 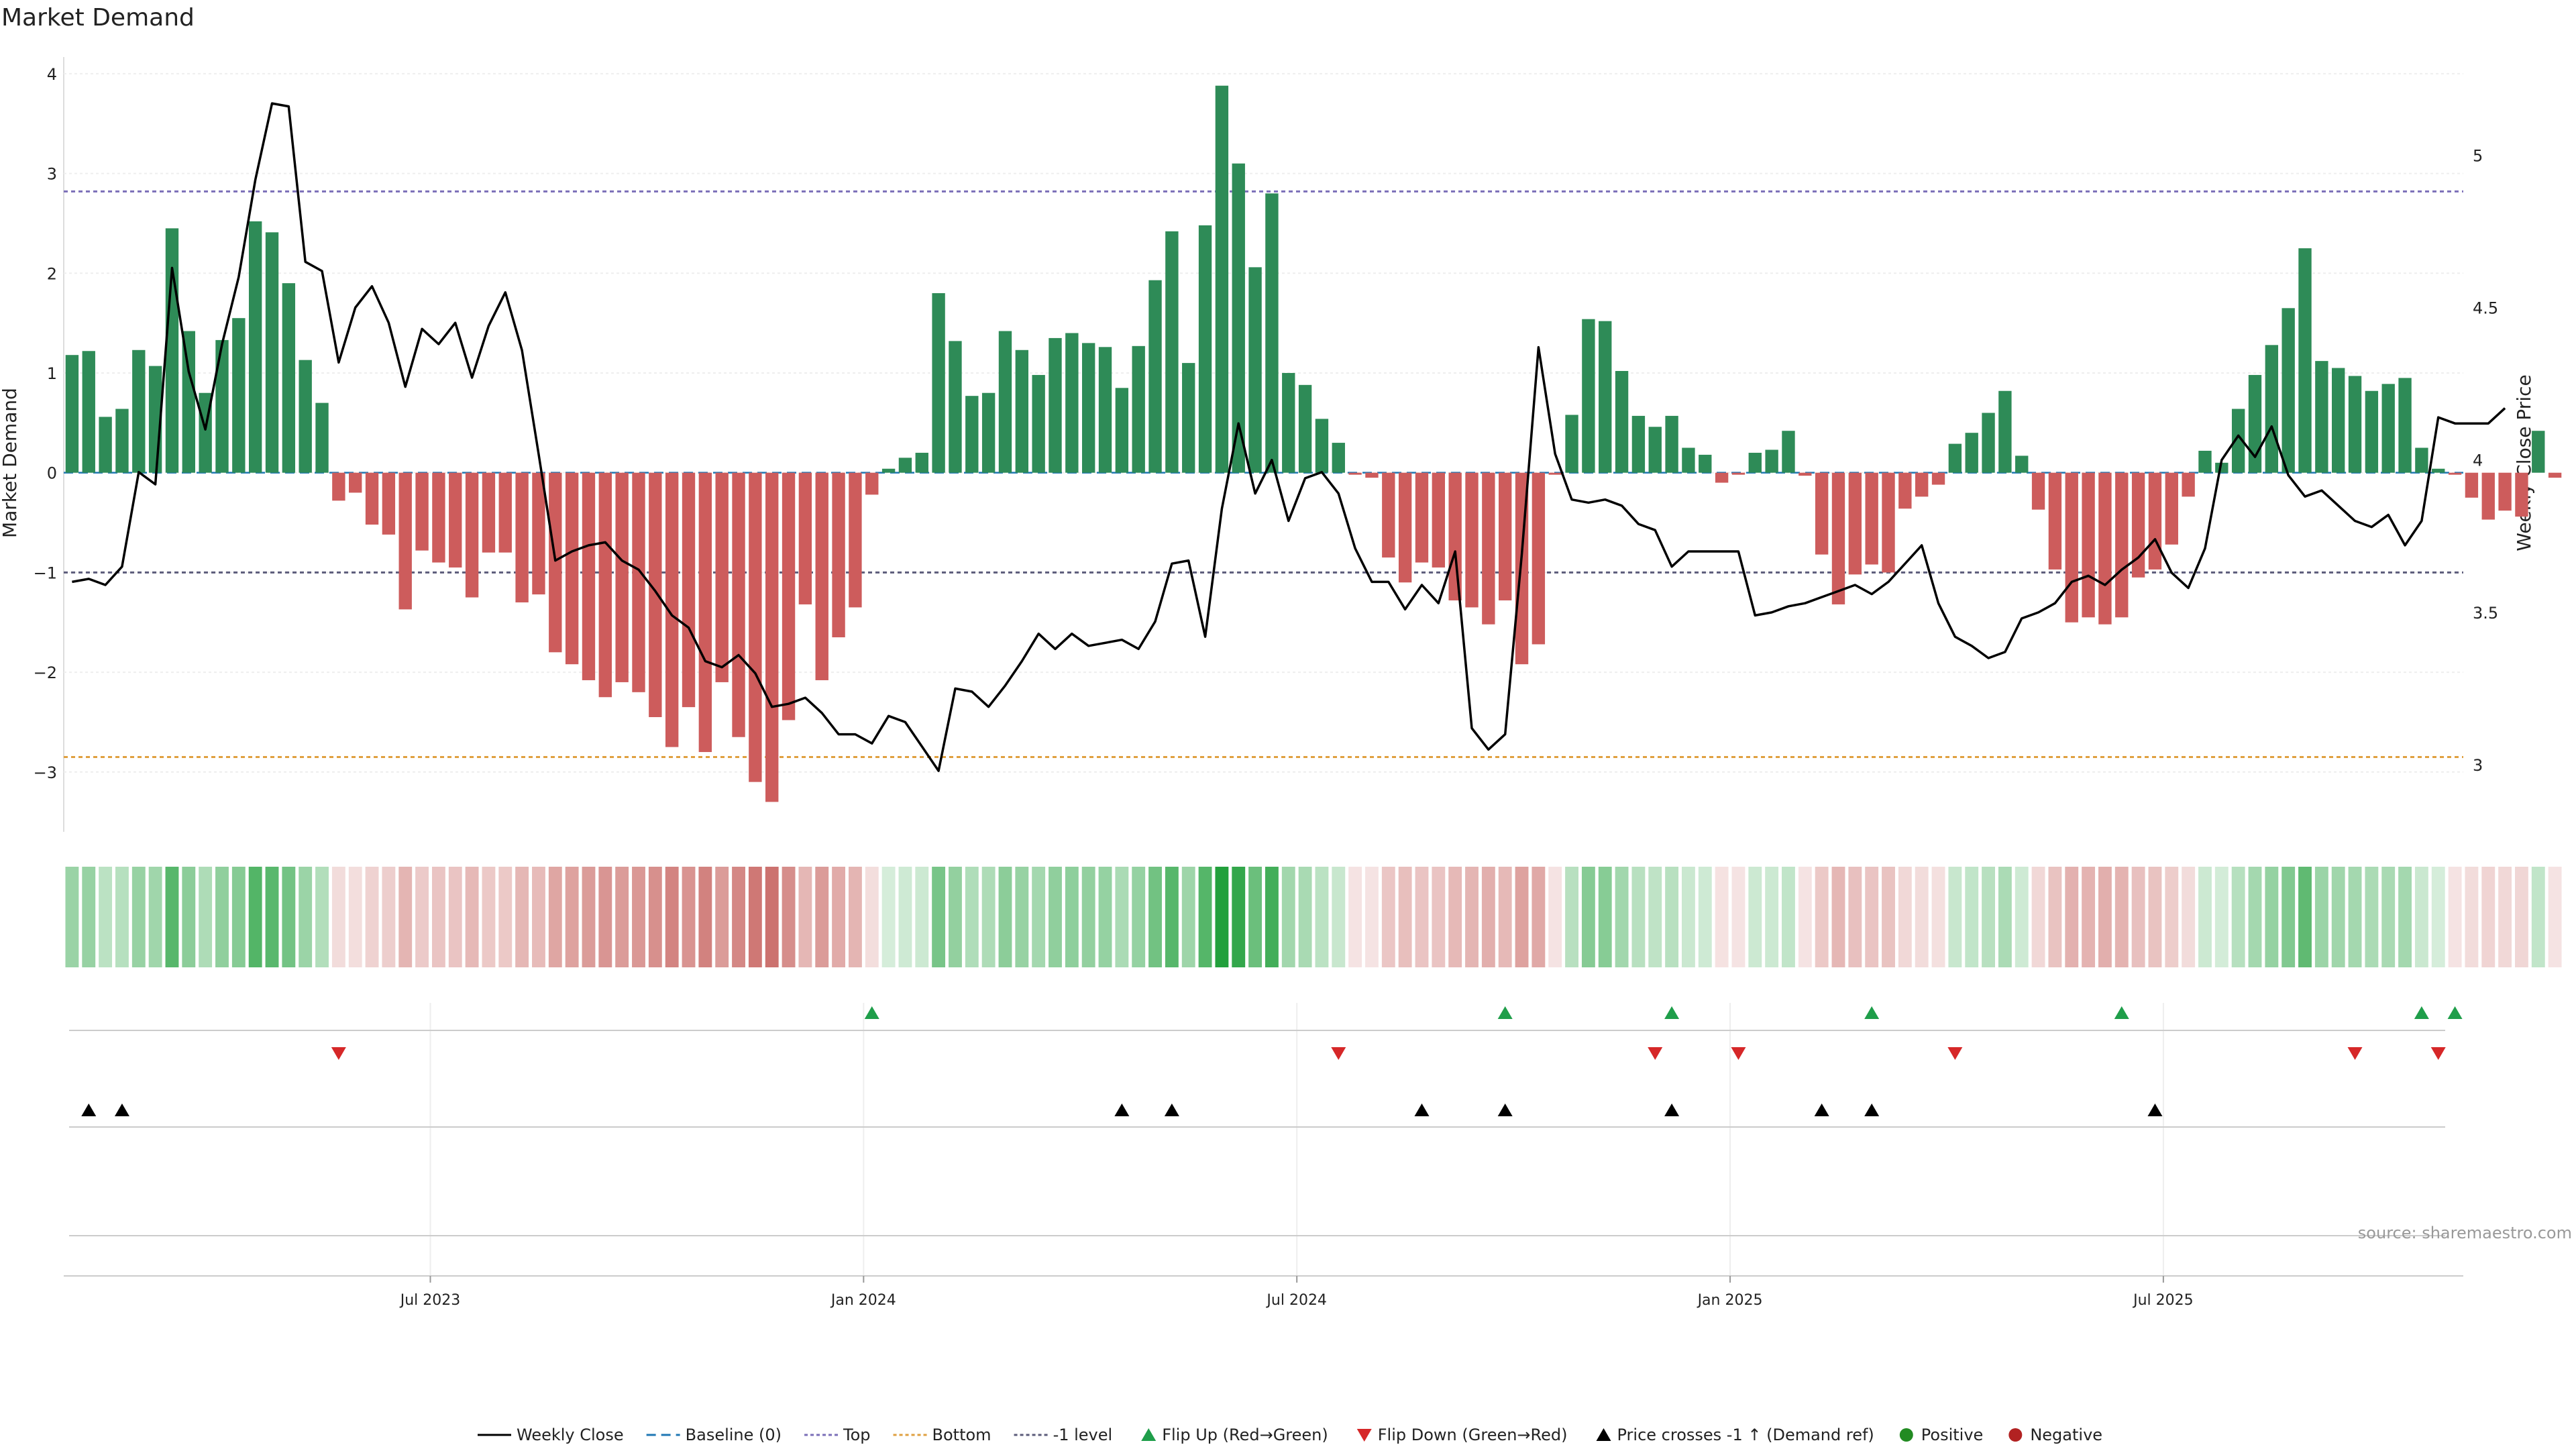 What do you see at coordinates (2055, 1435) in the screenshot?
I see `legend-negative: Negative` at bounding box center [2055, 1435].